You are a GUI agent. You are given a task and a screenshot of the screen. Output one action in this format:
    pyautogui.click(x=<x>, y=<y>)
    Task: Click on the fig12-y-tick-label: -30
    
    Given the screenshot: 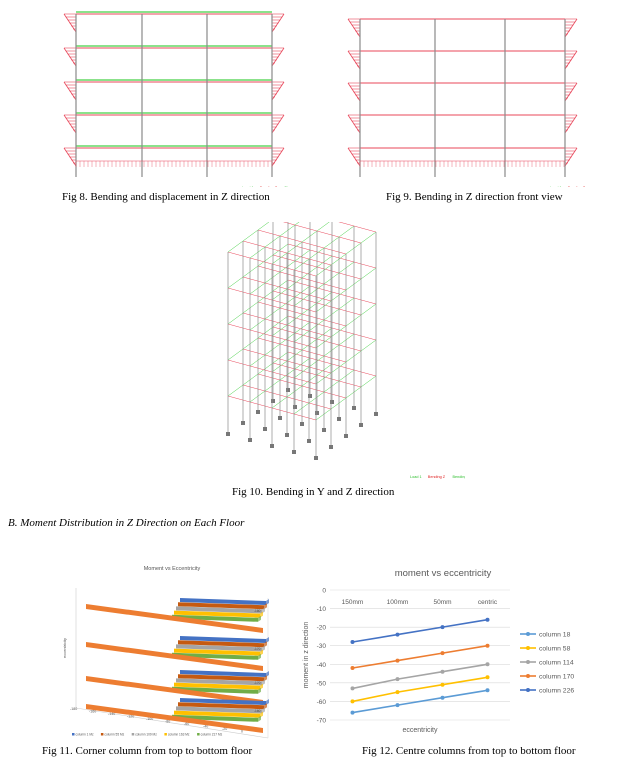 What is the action you would take?
    pyautogui.click(x=322, y=646)
    